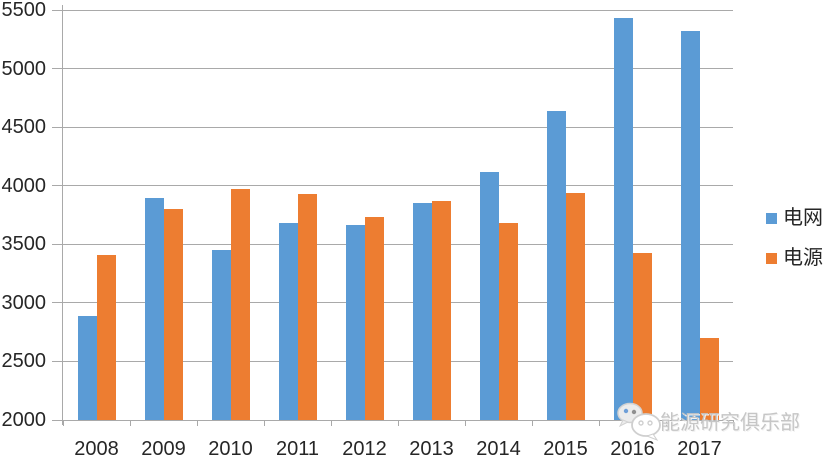  What do you see at coordinates (154, 308) in the screenshot?
I see `bar-电网-2009` at bounding box center [154, 308].